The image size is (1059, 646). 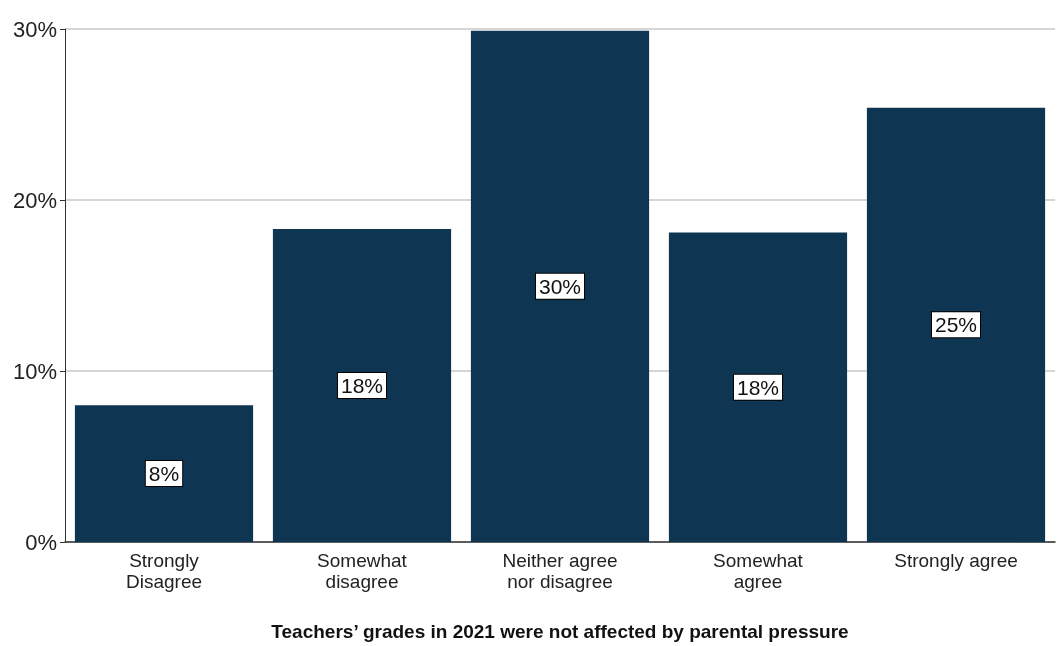 I want to click on data-label: 25%, so click(x=956, y=325).